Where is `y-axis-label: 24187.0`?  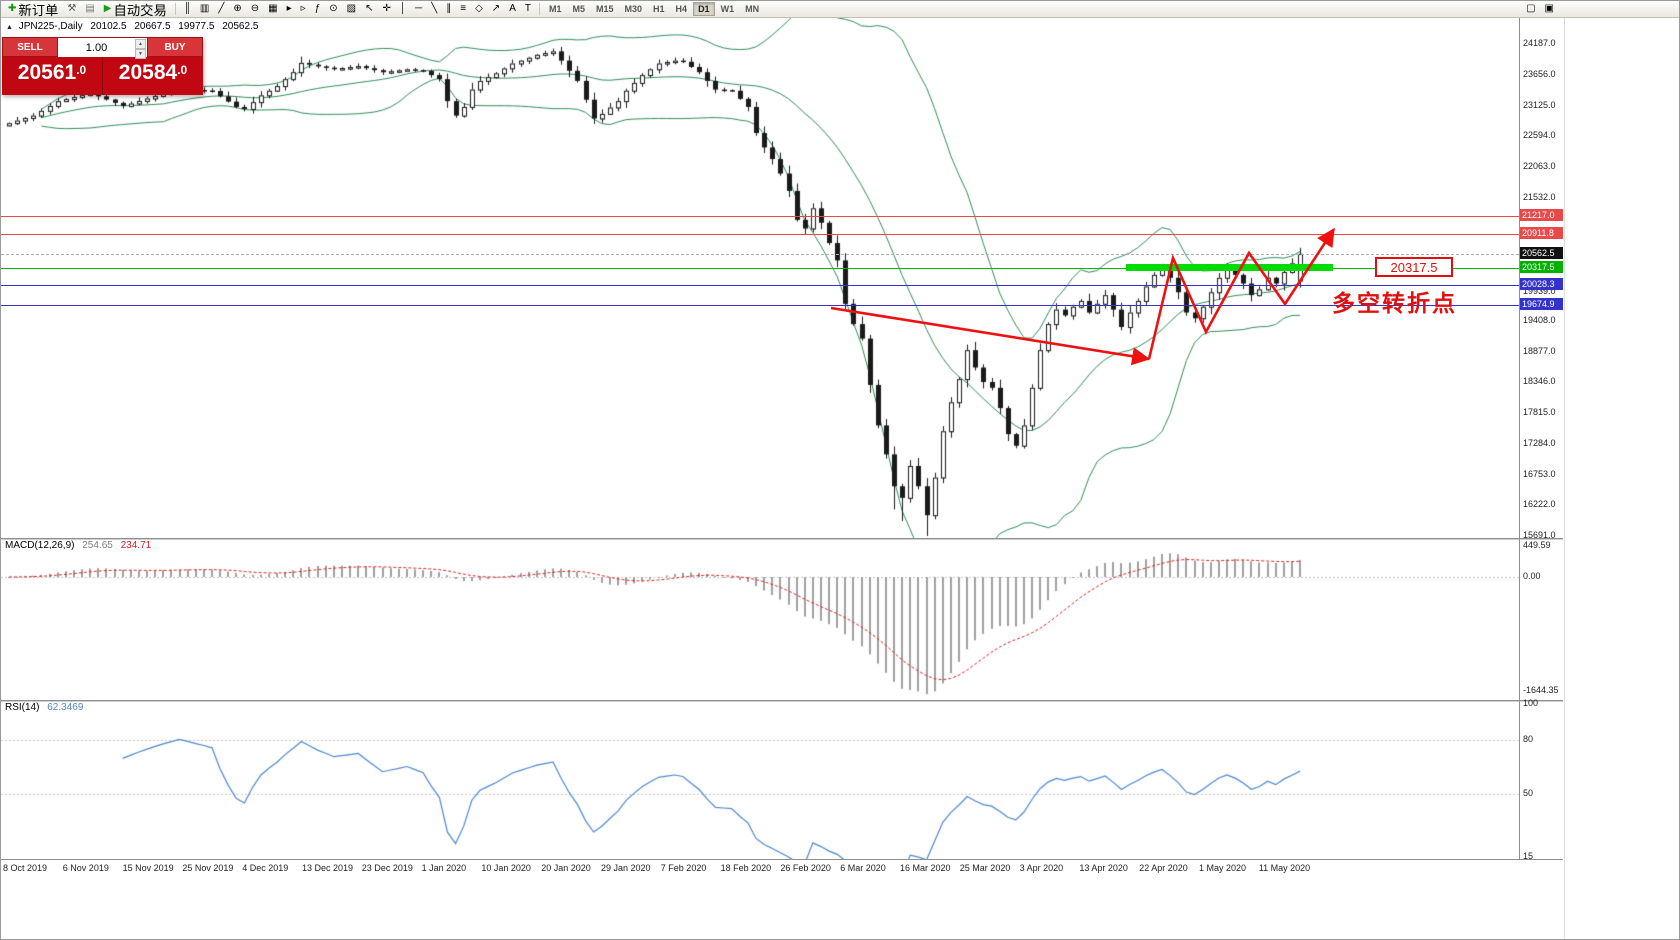
y-axis-label: 24187.0 is located at coordinates (1539, 43).